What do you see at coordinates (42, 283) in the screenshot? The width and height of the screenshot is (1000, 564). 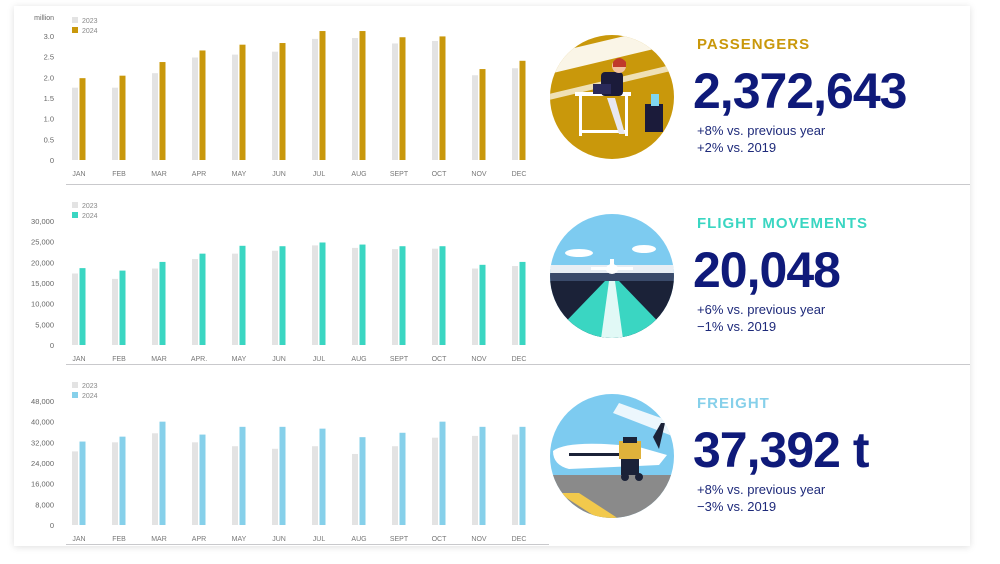 I see `y-tick-label: 15,000` at bounding box center [42, 283].